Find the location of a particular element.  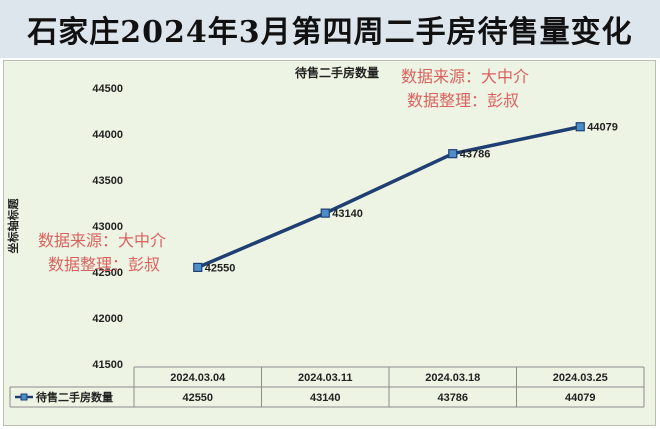

title-bar: 石家庄2024年3月第四周二手房待售量变化 is located at coordinates (330, 29).